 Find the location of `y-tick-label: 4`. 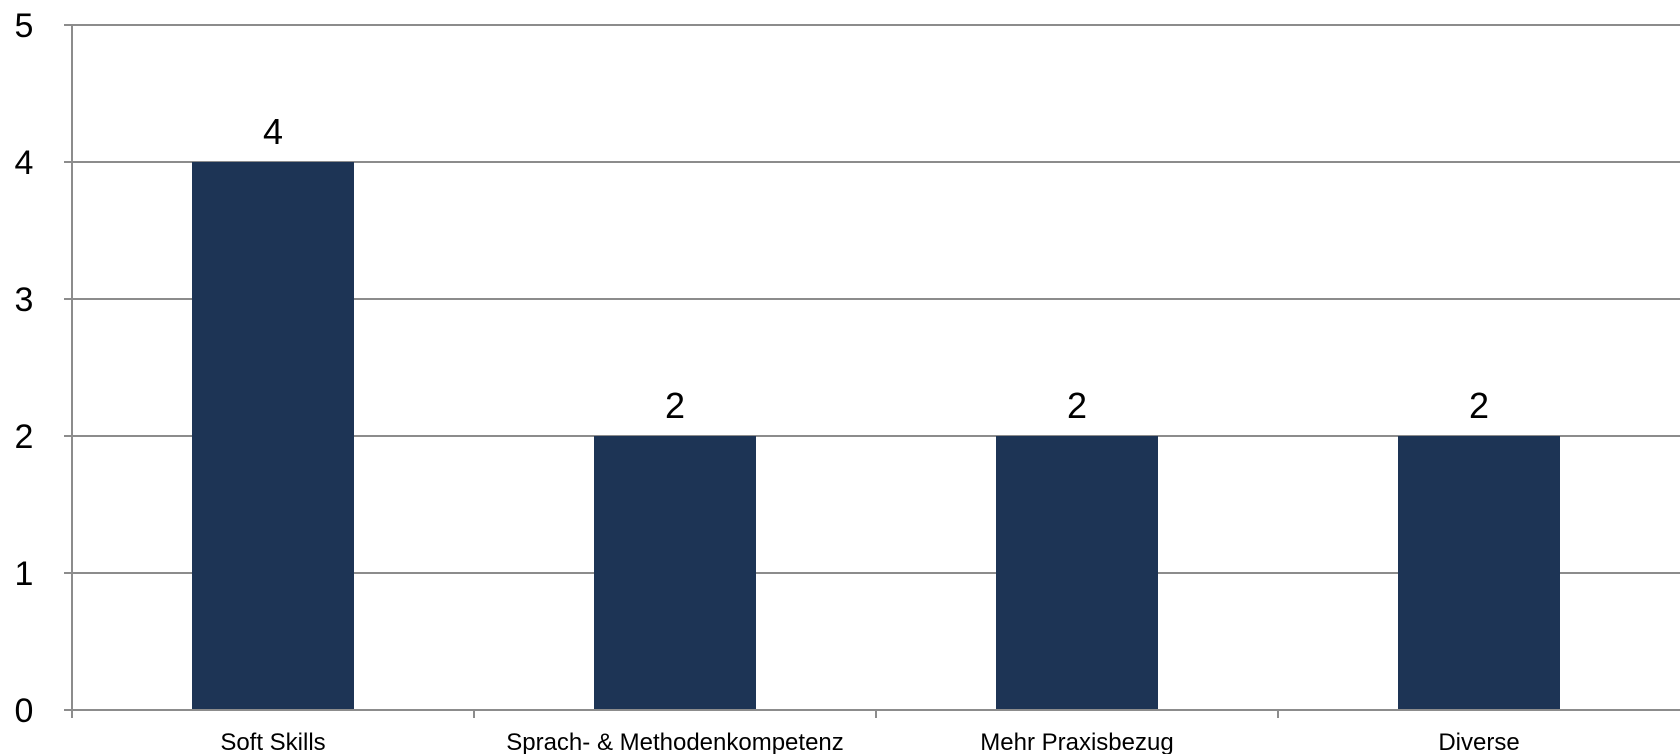

y-tick-label: 4 is located at coordinates (24, 163).